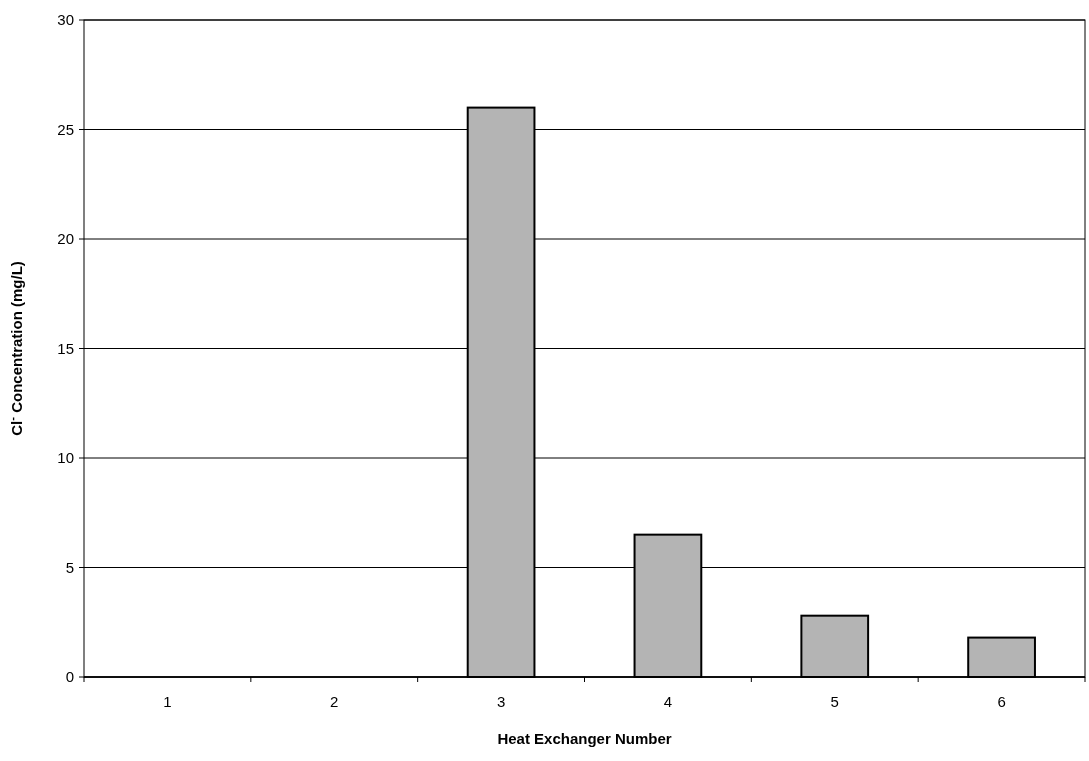 The image size is (1089, 761). Describe the element at coordinates (65, 348) in the screenshot. I see `y-tick-label: 15` at that location.